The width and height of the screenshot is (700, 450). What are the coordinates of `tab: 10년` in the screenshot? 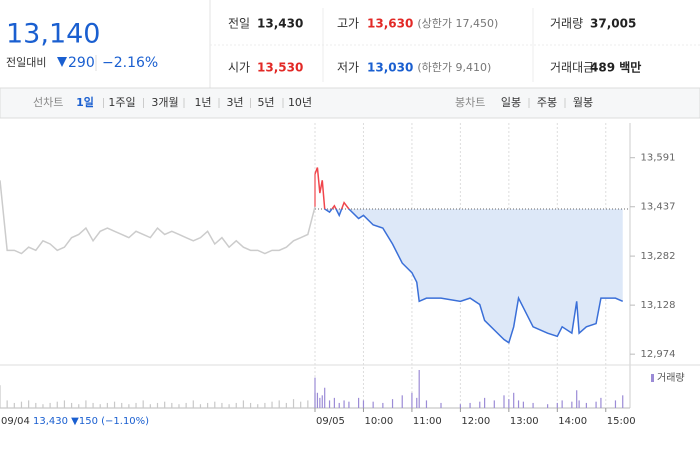 It's located at (300, 102).